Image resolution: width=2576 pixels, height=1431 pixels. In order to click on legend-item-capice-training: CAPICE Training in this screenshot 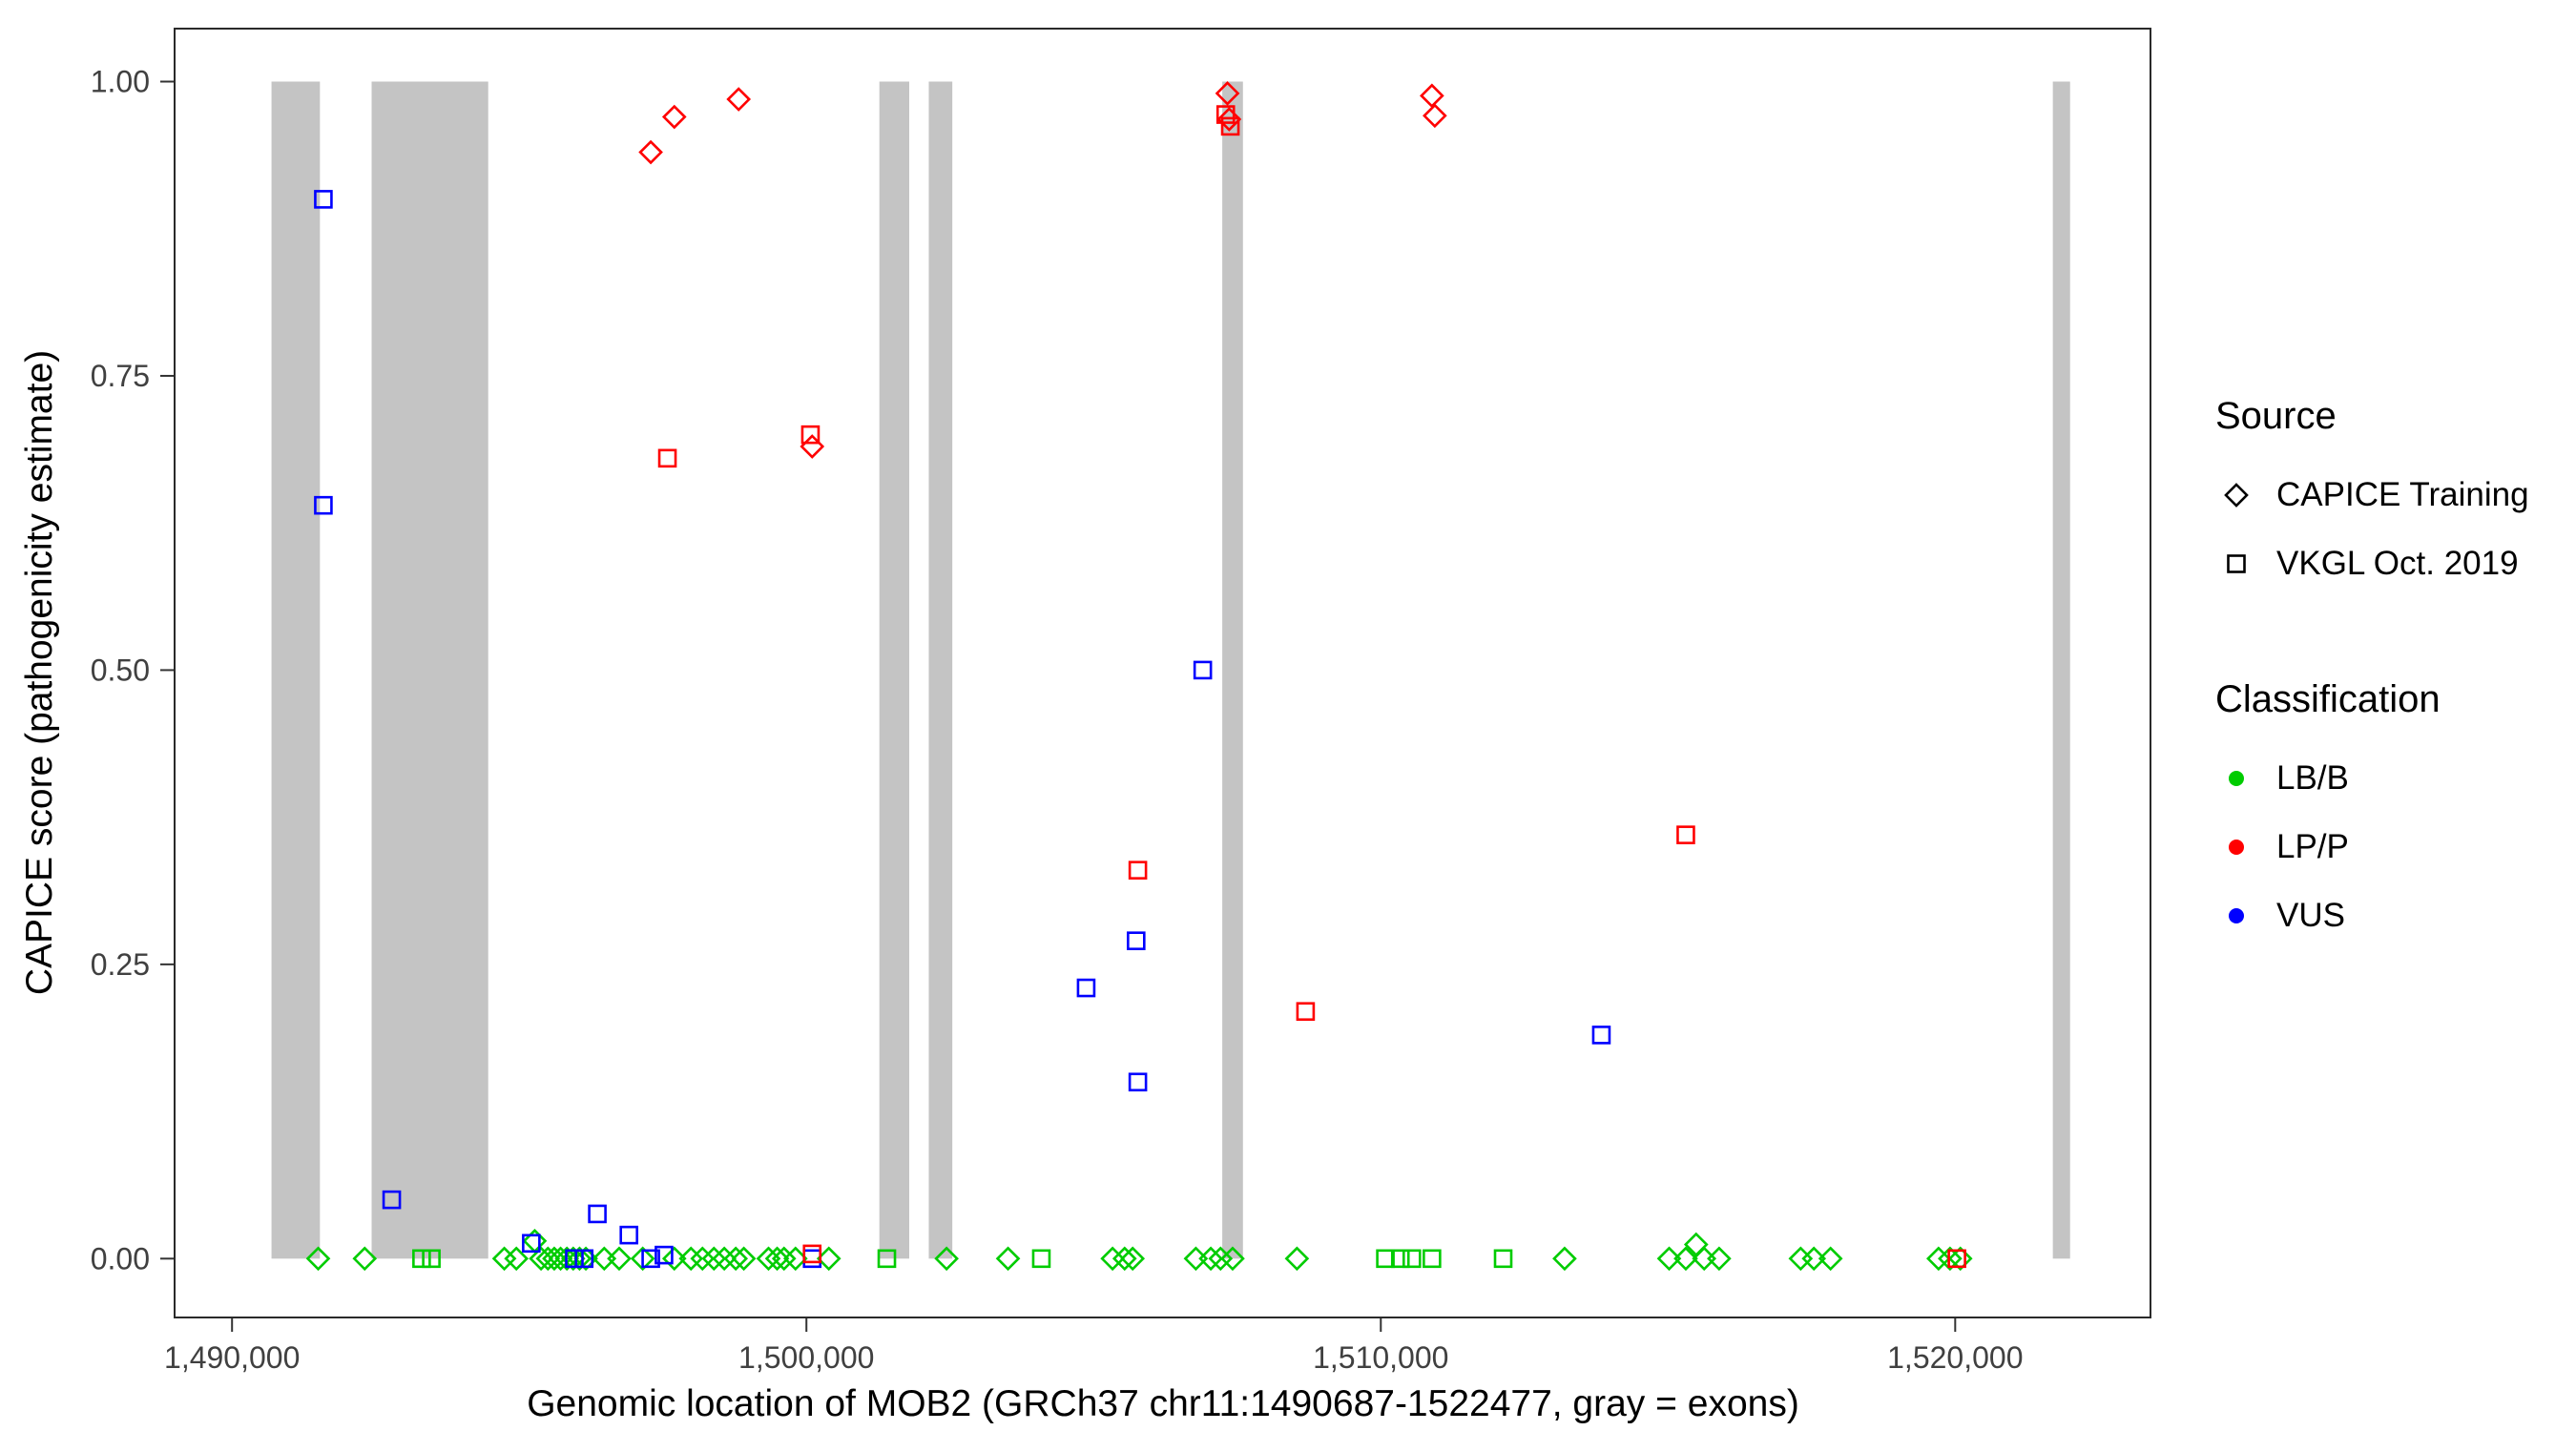, I will do `click(2391, 495)`.